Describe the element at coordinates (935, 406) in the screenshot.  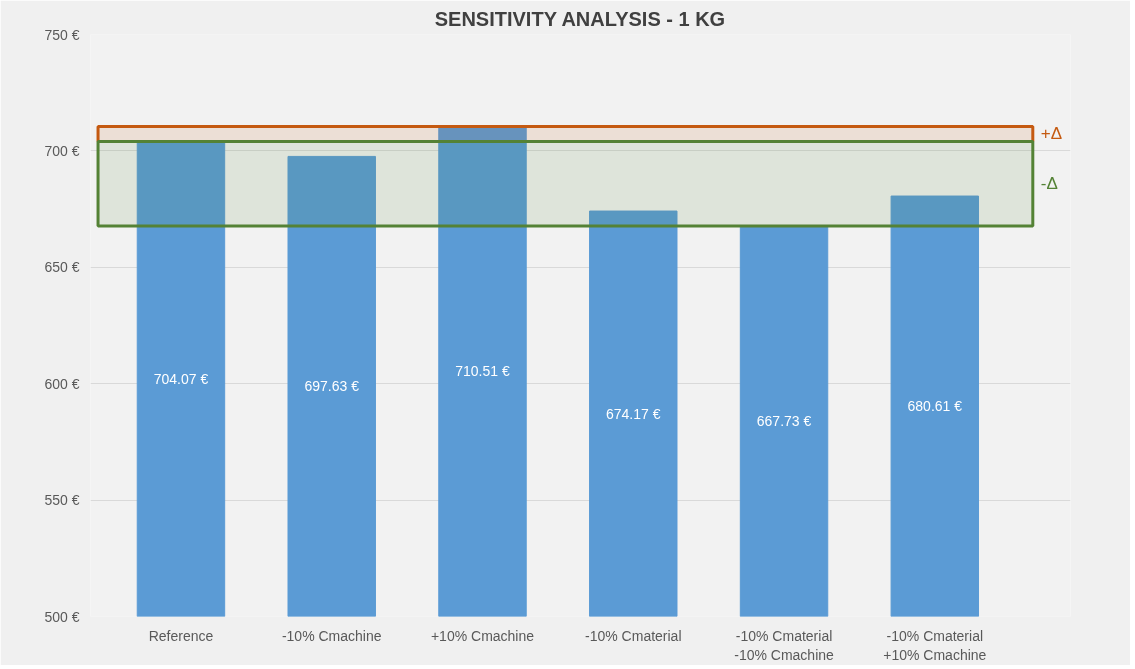
I see `data-label: 680.61 €` at that location.